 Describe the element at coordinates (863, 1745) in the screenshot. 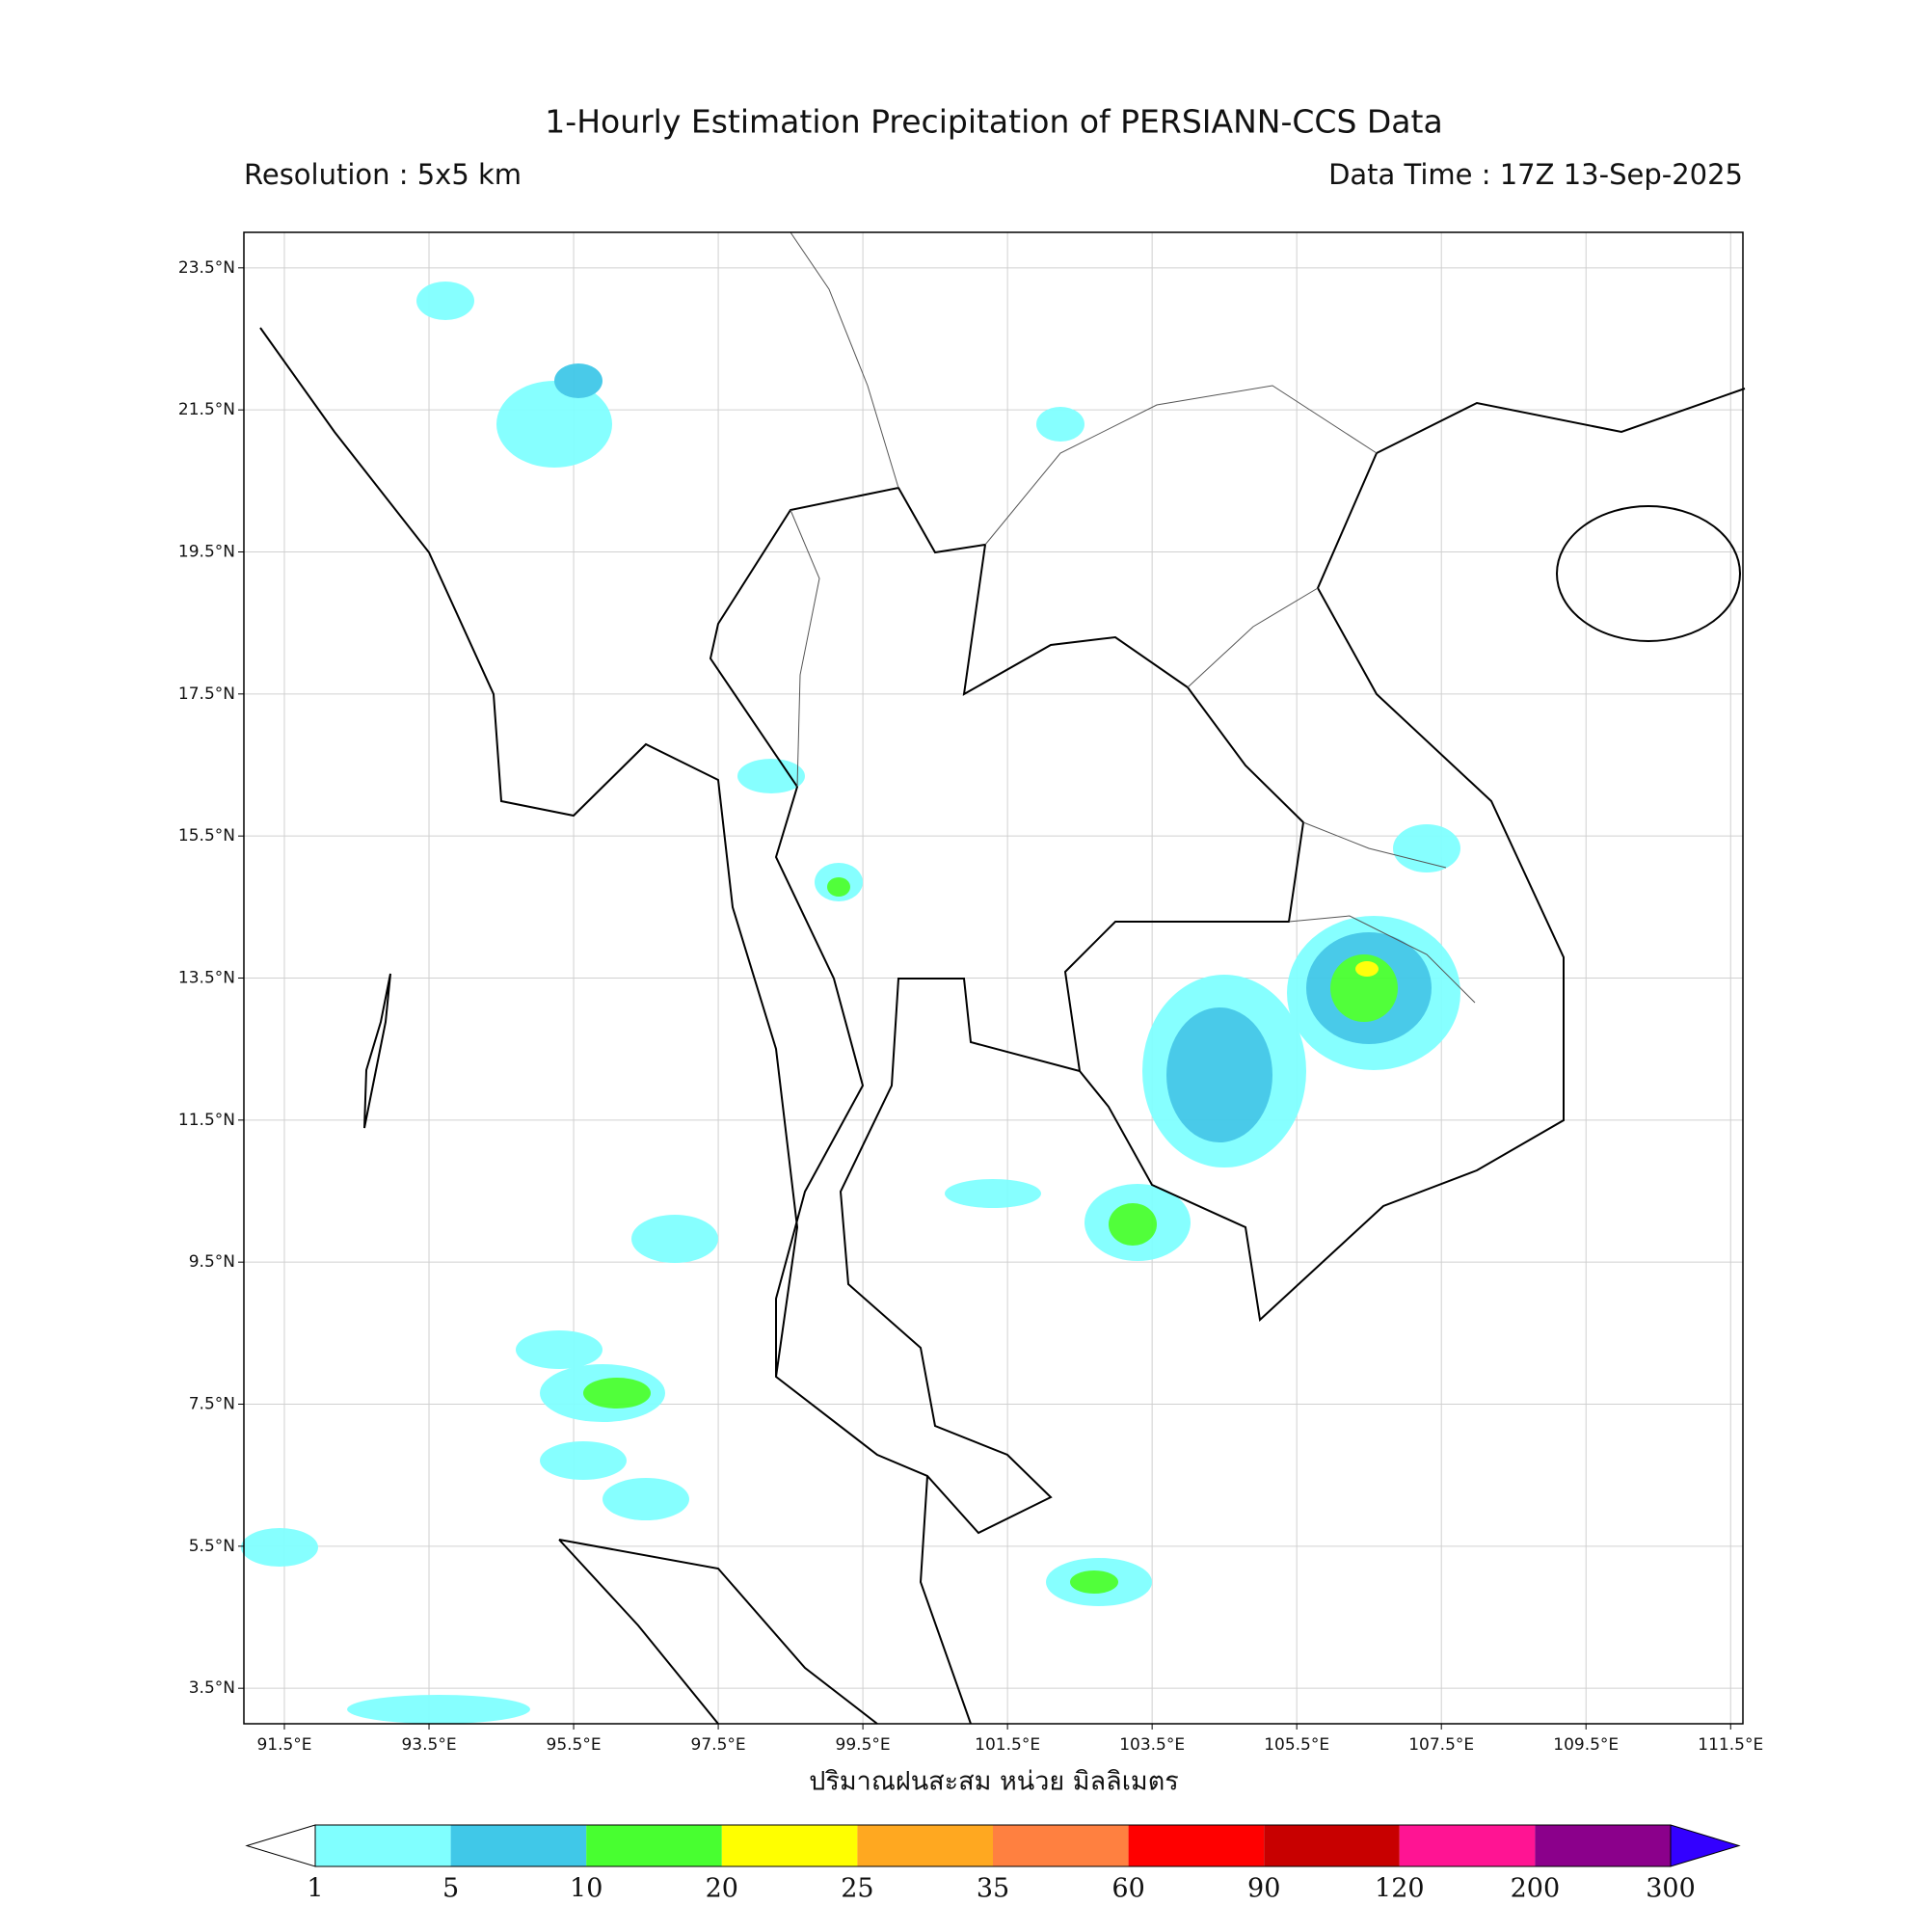

I see `x-tick-label: 99.5°E` at that location.